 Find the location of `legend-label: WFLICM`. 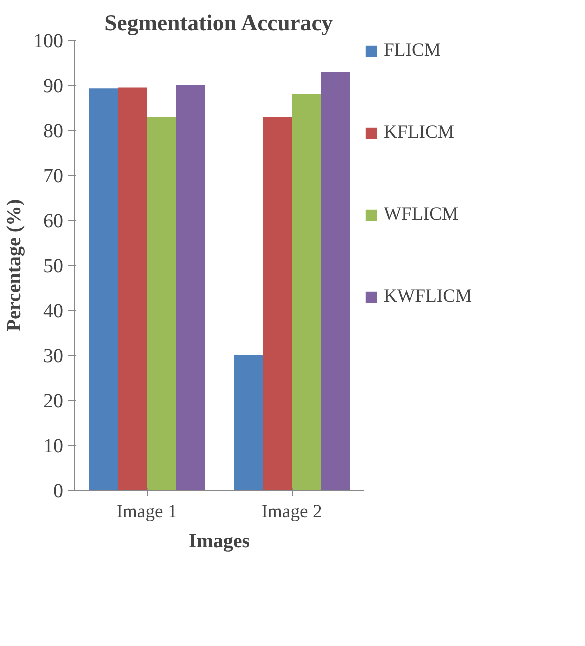

legend-label: WFLICM is located at coordinates (421, 215).